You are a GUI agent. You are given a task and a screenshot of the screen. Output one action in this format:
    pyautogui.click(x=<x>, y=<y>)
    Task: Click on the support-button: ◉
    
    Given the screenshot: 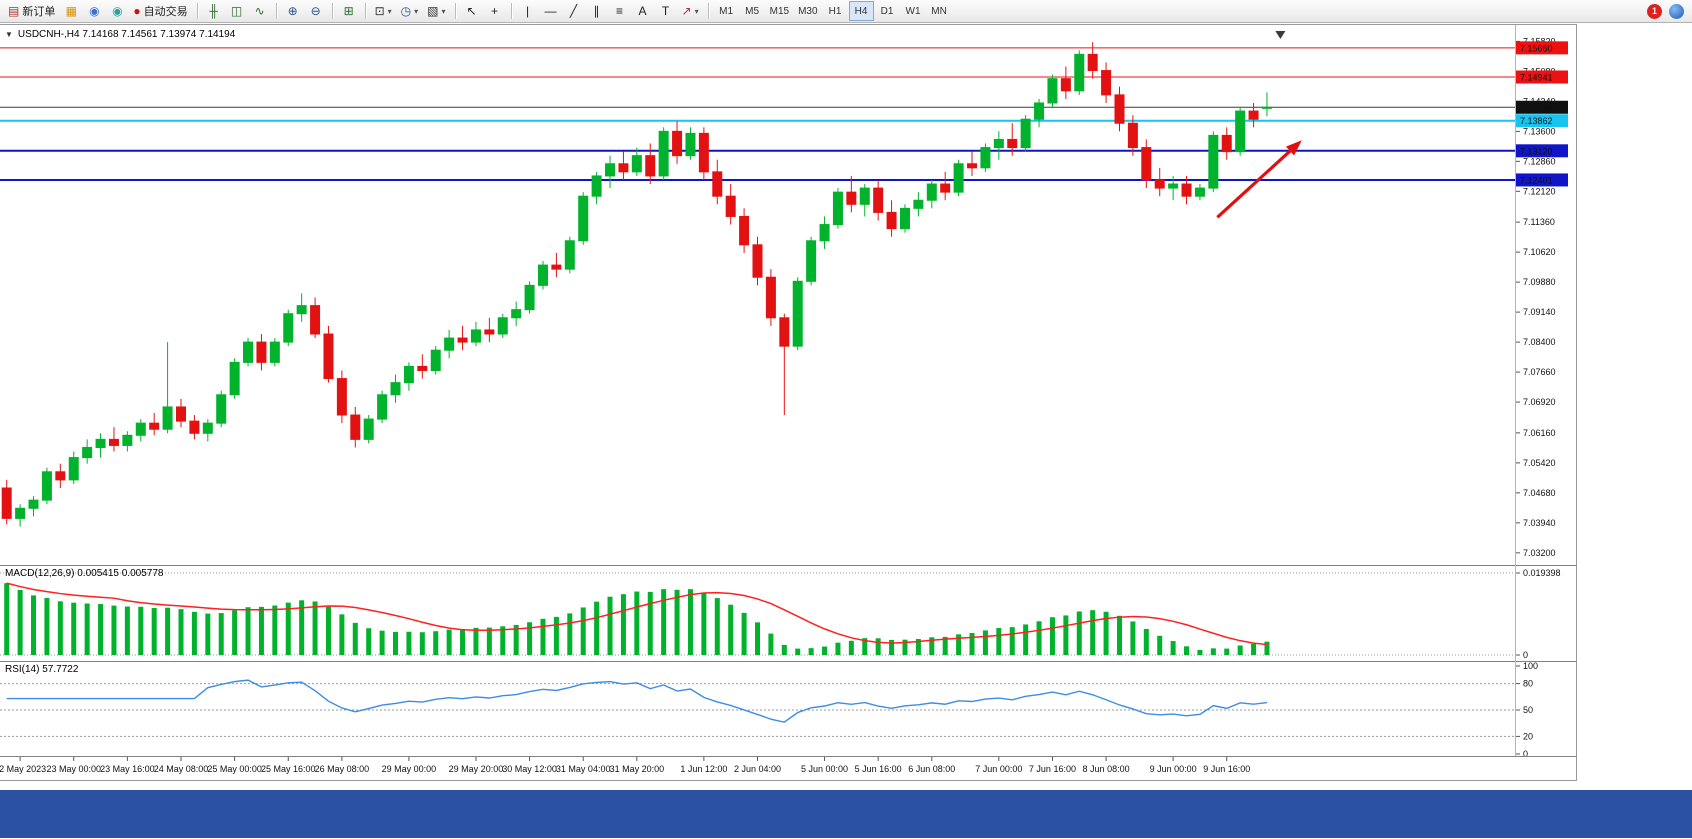 What is the action you would take?
    pyautogui.click(x=117, y=11)
    